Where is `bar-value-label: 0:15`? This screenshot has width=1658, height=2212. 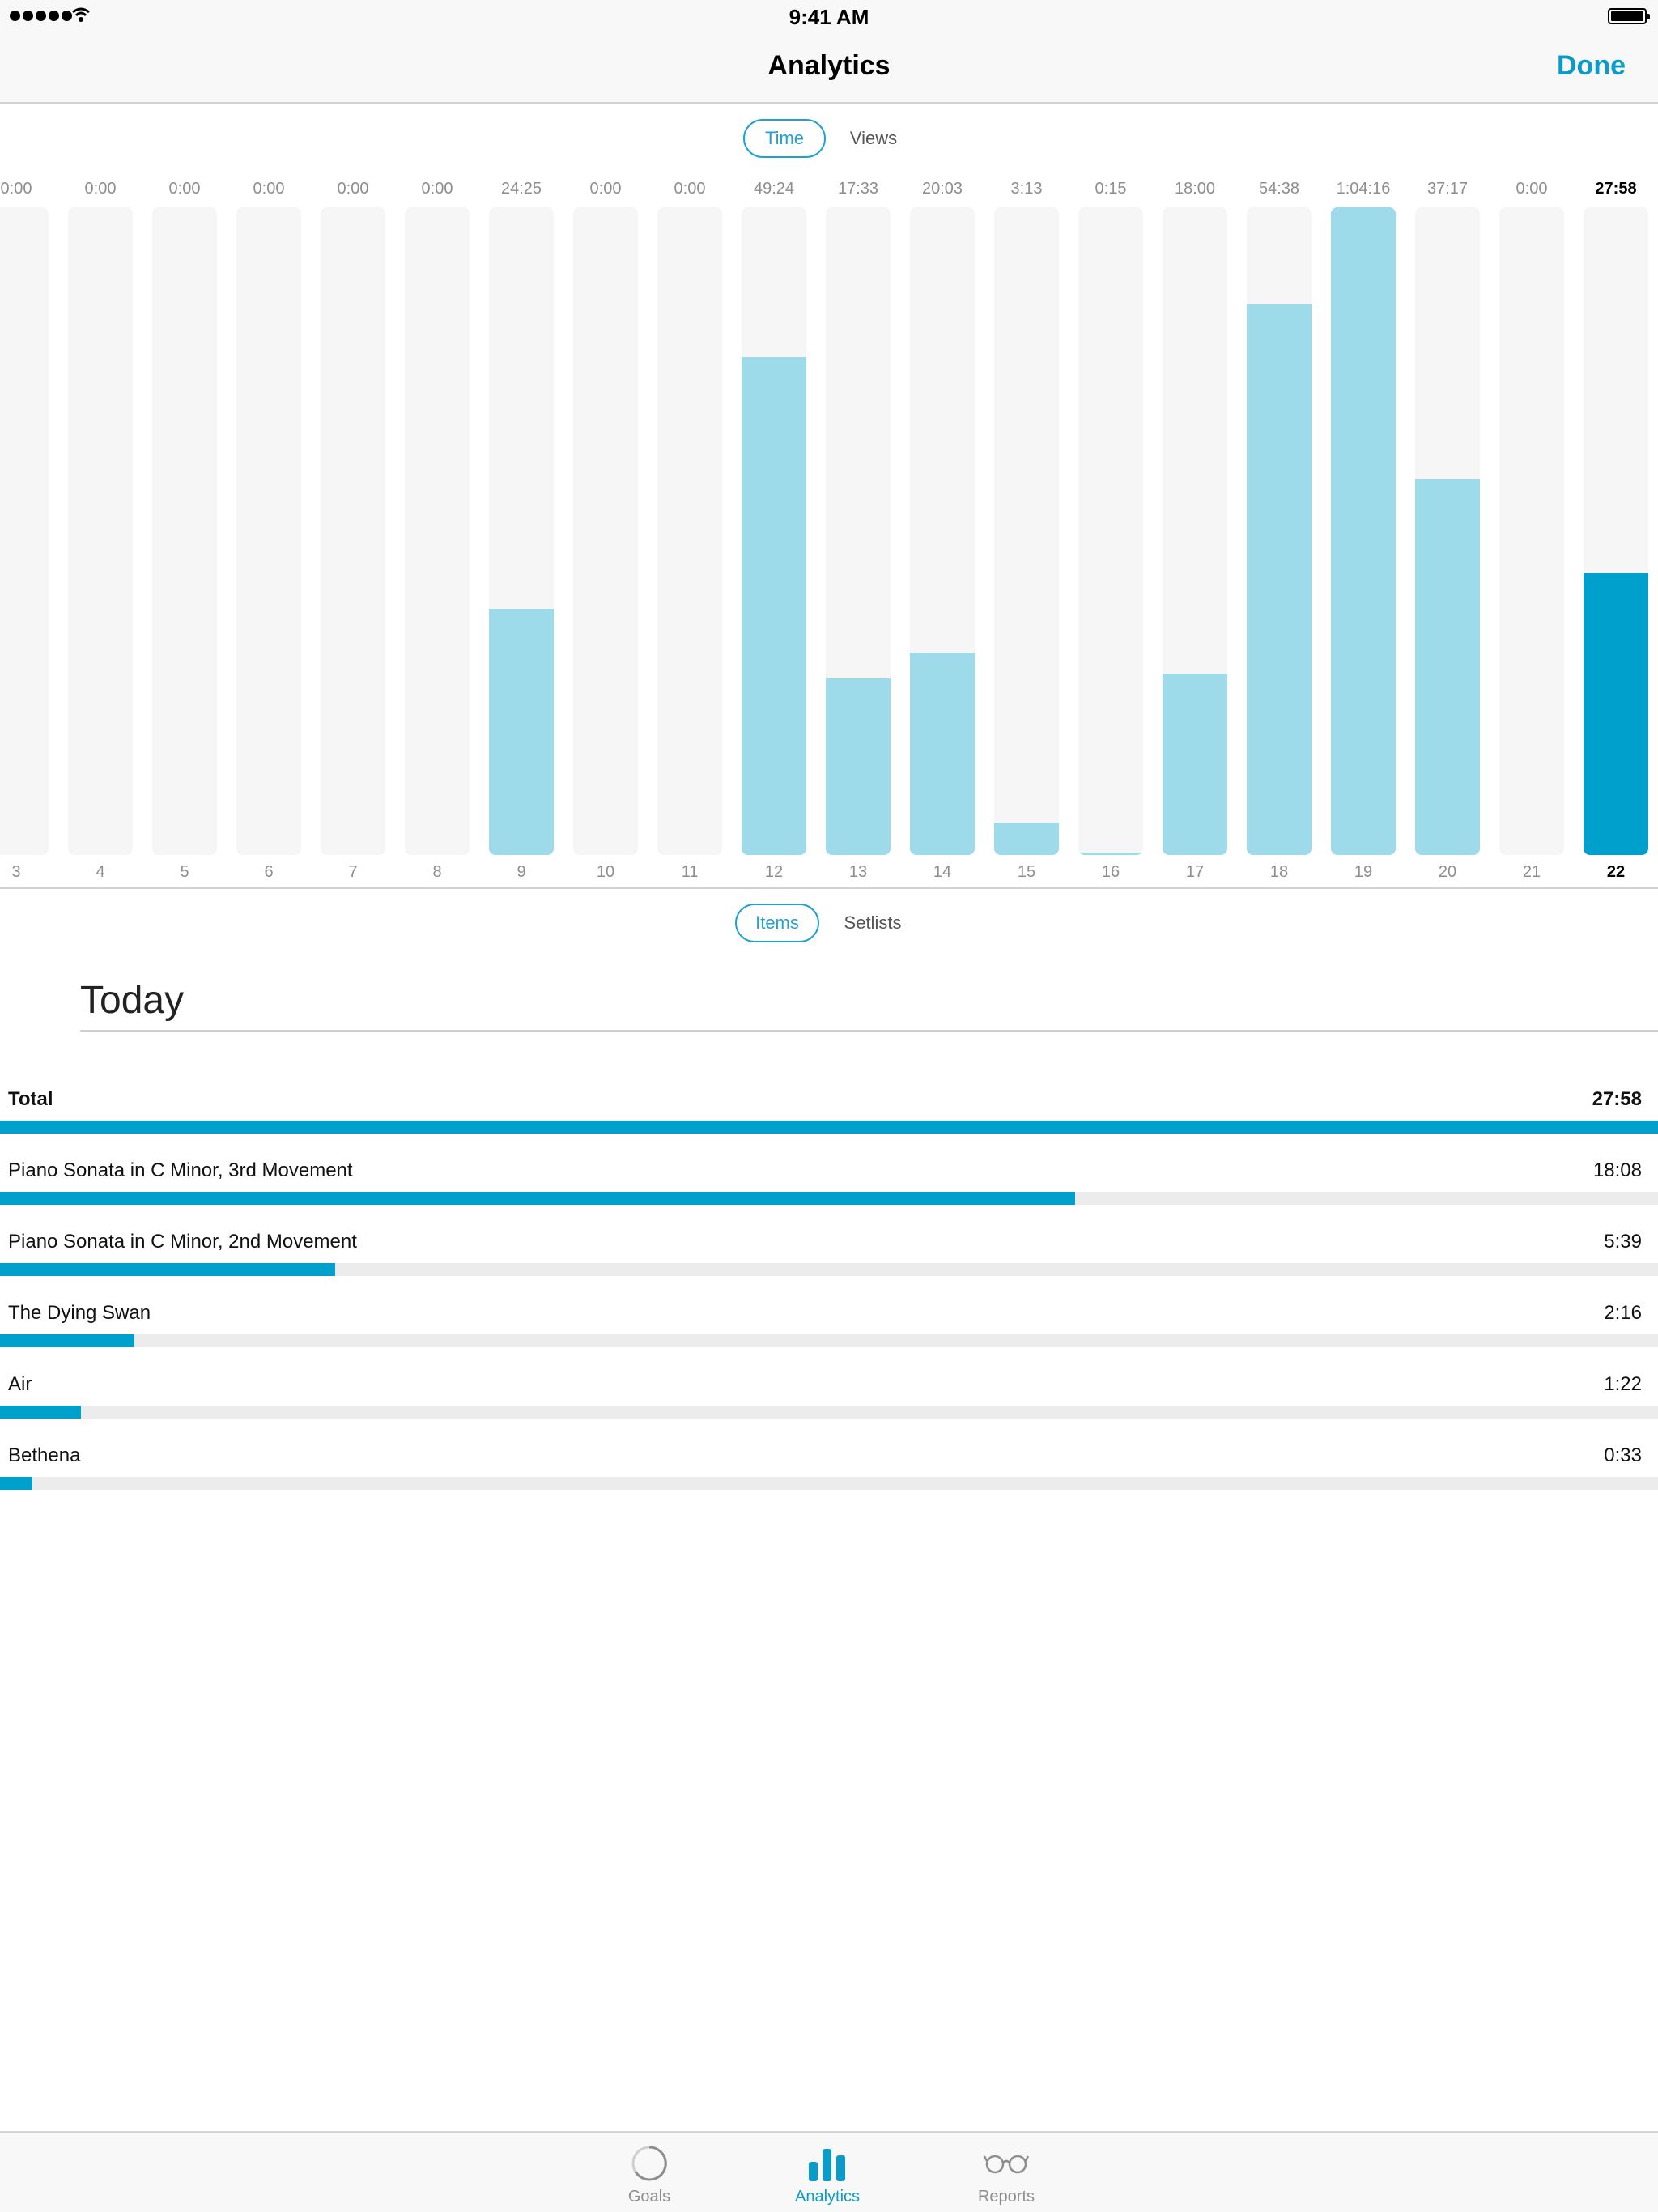 bar-value-label: 0:15 is located at coordinates (1111, 189).